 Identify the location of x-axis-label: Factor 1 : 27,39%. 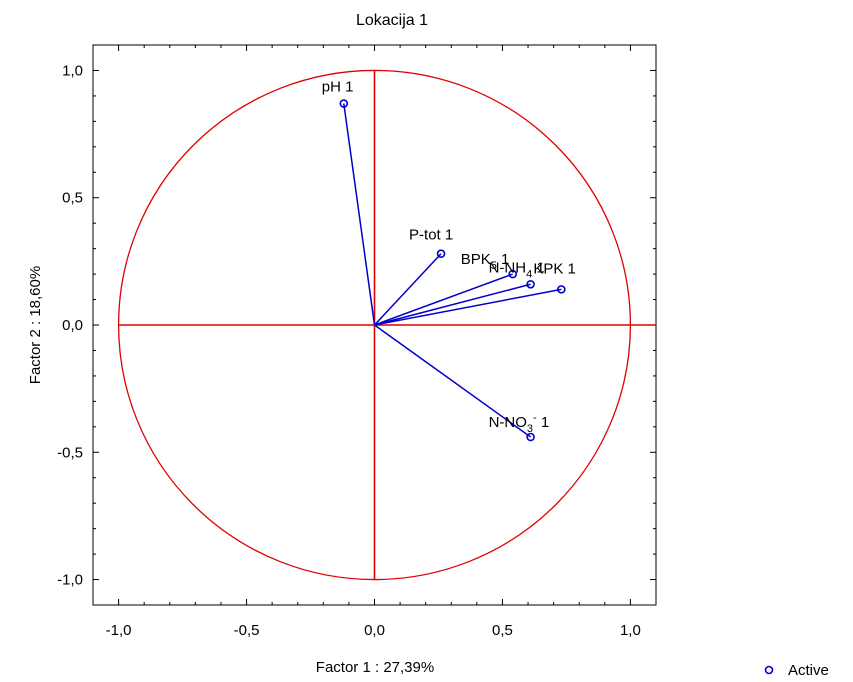
(375, 667).